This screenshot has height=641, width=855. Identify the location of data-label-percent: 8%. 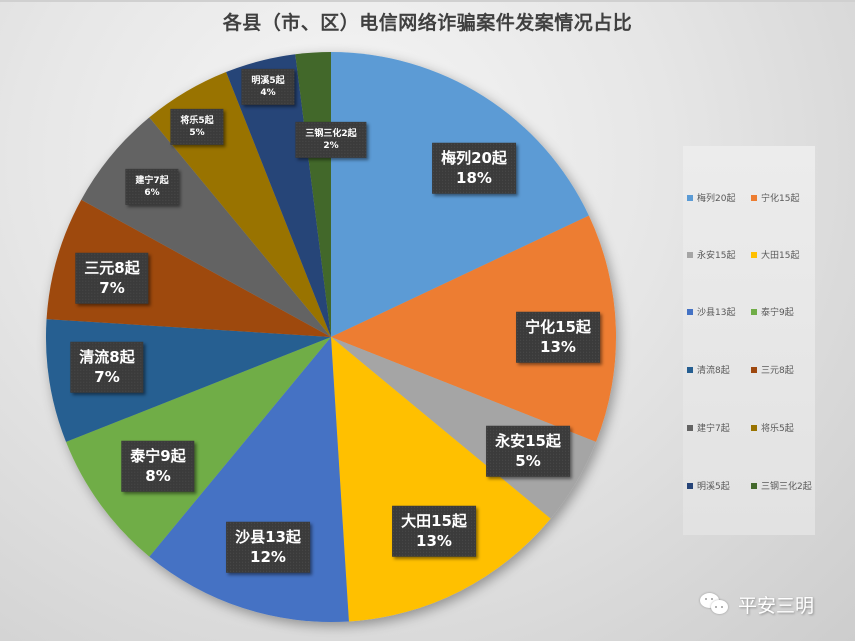
(158, 476).